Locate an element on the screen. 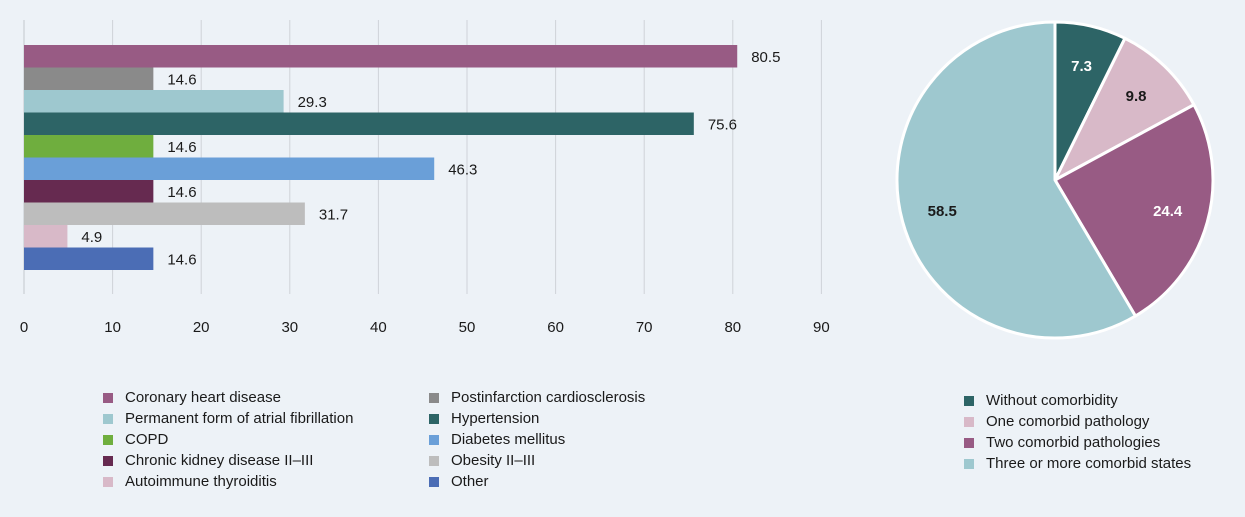  legend-label: One comorbid pathology is located at coordinates (1068, 421).